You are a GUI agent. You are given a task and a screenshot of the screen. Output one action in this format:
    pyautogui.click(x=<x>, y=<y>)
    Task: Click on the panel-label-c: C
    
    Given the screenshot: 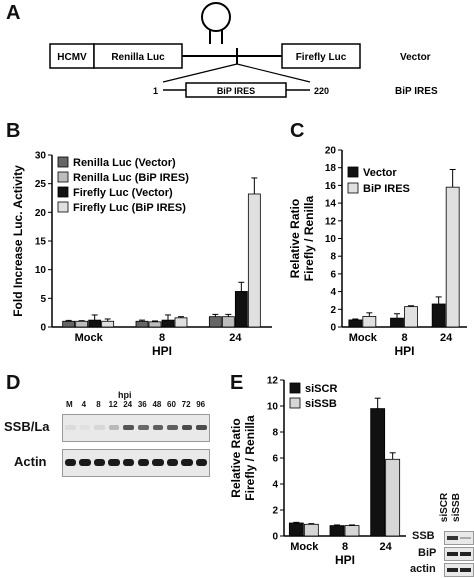 What is the action you would take?
    pyautogui.click(x=297, y=131)
    